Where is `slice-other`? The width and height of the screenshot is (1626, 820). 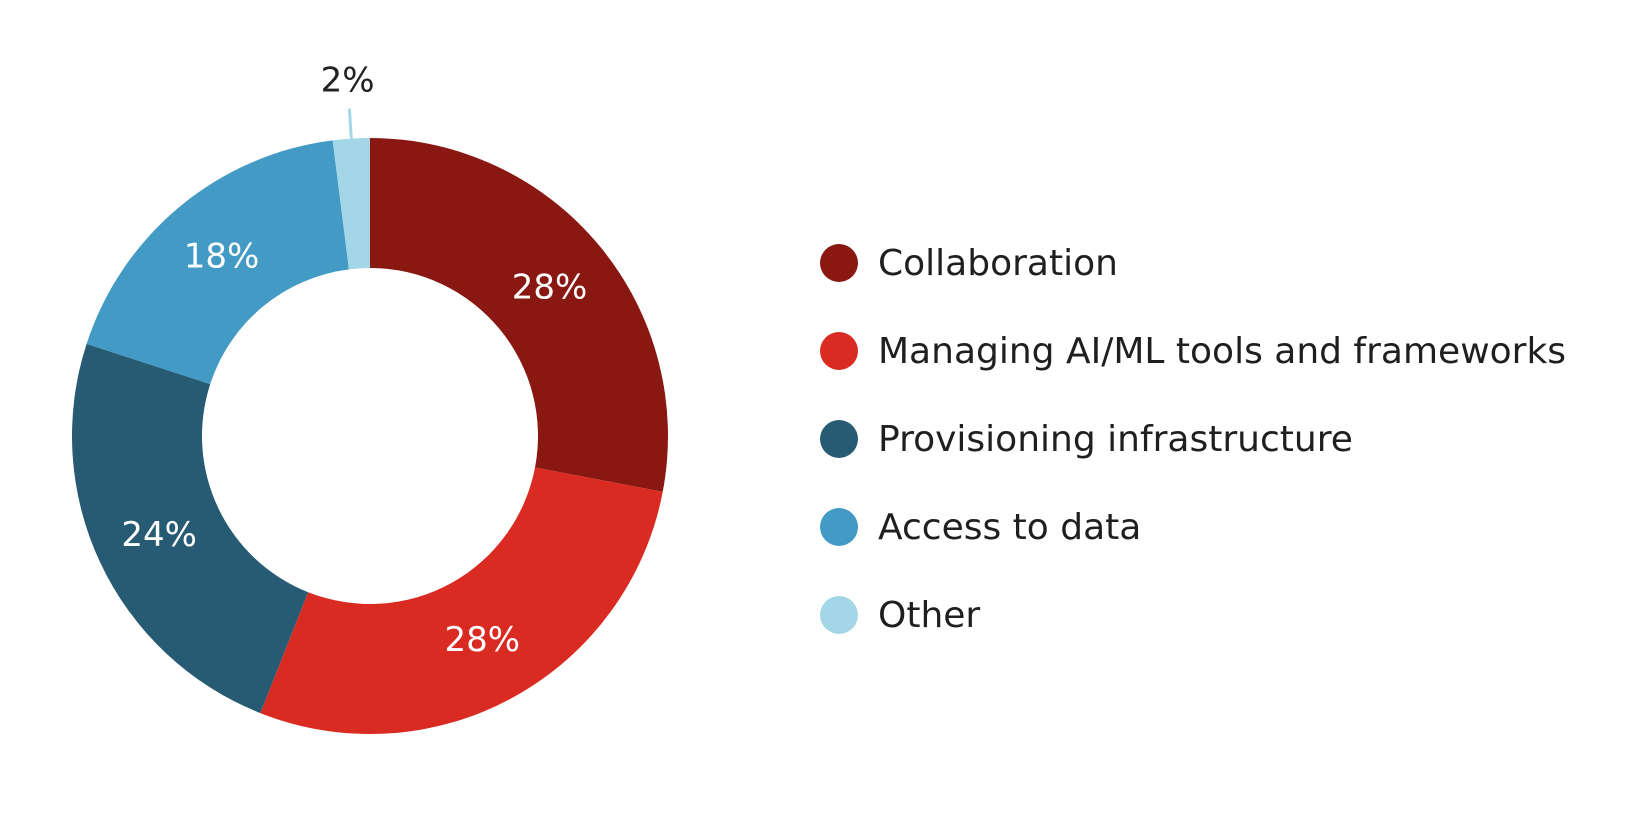 slice-other is located at coordinates (351, 204).